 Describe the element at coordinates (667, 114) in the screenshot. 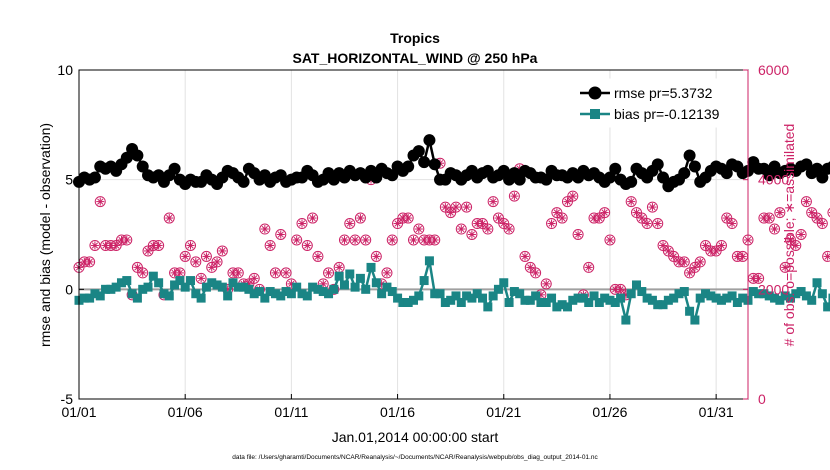

I see `legend-label-bias: bias pr=-0.12139` at that location.